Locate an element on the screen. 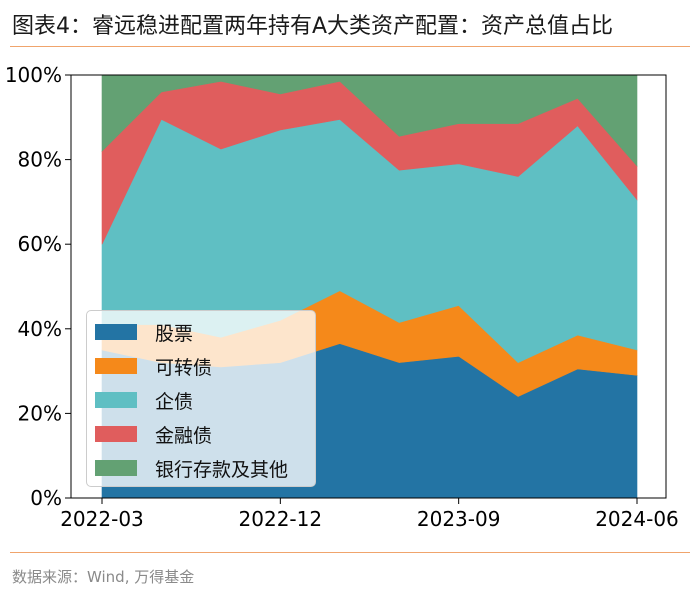 This screenshot has width=700, height=597. y-tick-label: 40% is located at coordinates (40, 329).